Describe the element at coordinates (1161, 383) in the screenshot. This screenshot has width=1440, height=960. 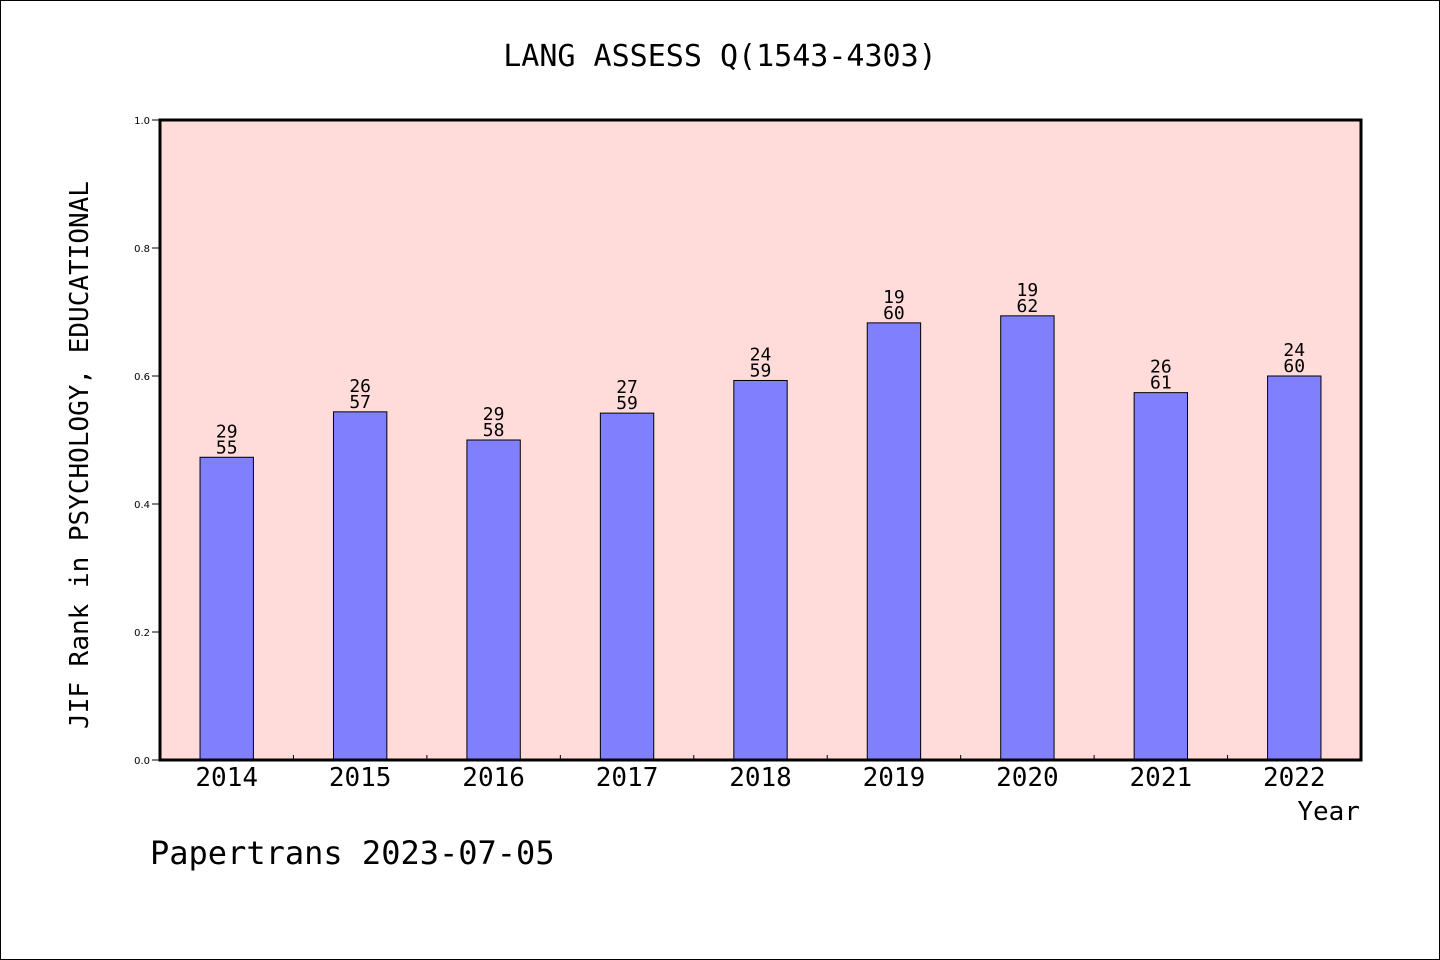
I see `bar-label-2021-total: 61` at that location.